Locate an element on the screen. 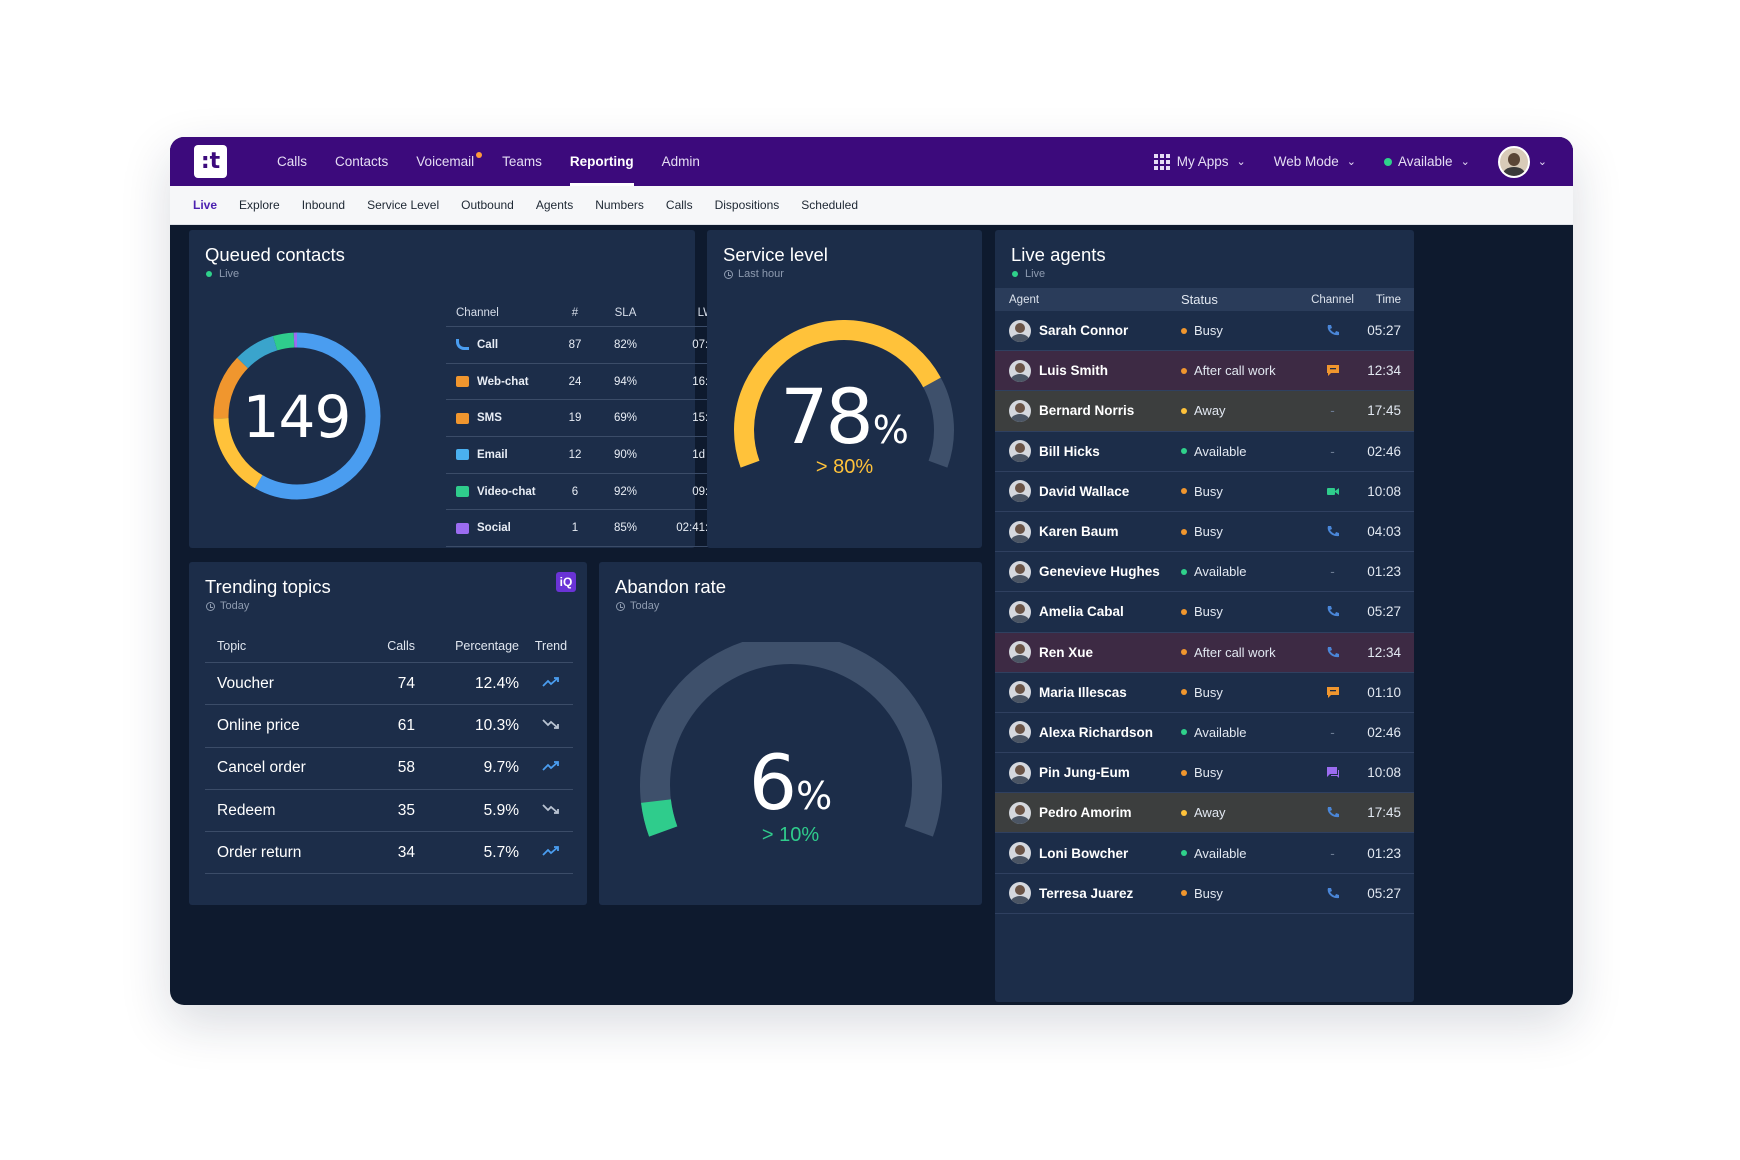 The height and width of the screenshot is (1160, 1740). agents-table-header: Agent Status Channel Time is located at coordinates (1204, 299).